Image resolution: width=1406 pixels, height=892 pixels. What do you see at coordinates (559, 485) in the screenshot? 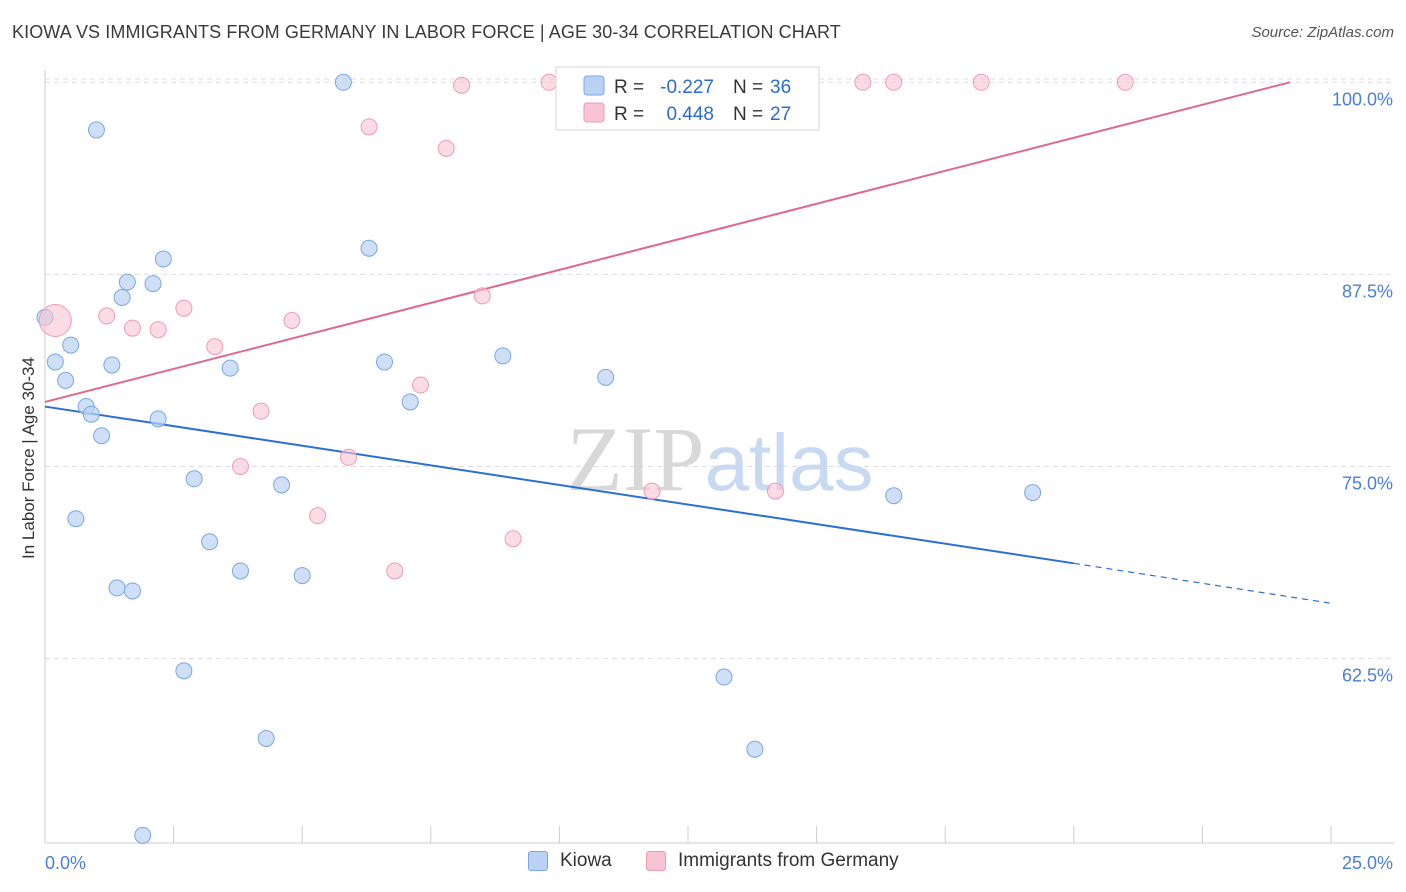
I see `kiowa-trend-line` at bounding box center [559, 485].